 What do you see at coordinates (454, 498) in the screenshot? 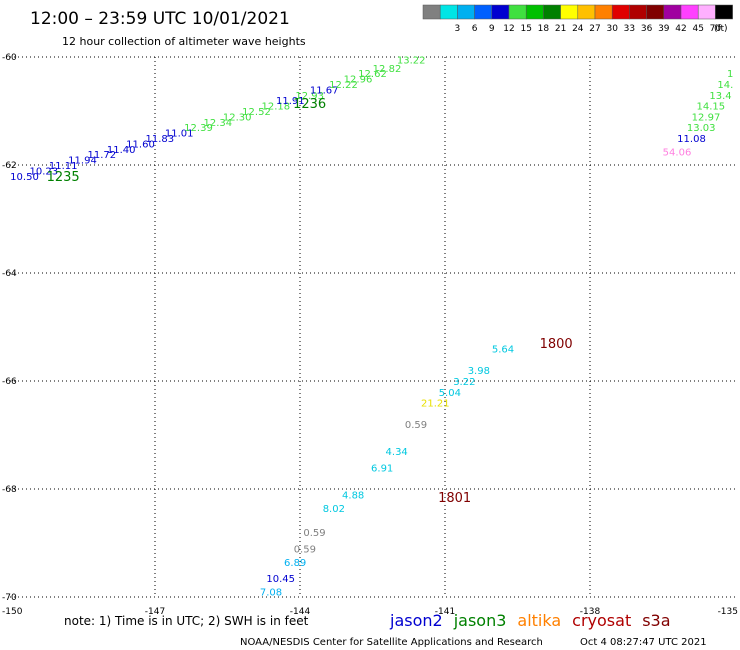
I see `pass-time-label: 1801` at bounding box center [454, 498].